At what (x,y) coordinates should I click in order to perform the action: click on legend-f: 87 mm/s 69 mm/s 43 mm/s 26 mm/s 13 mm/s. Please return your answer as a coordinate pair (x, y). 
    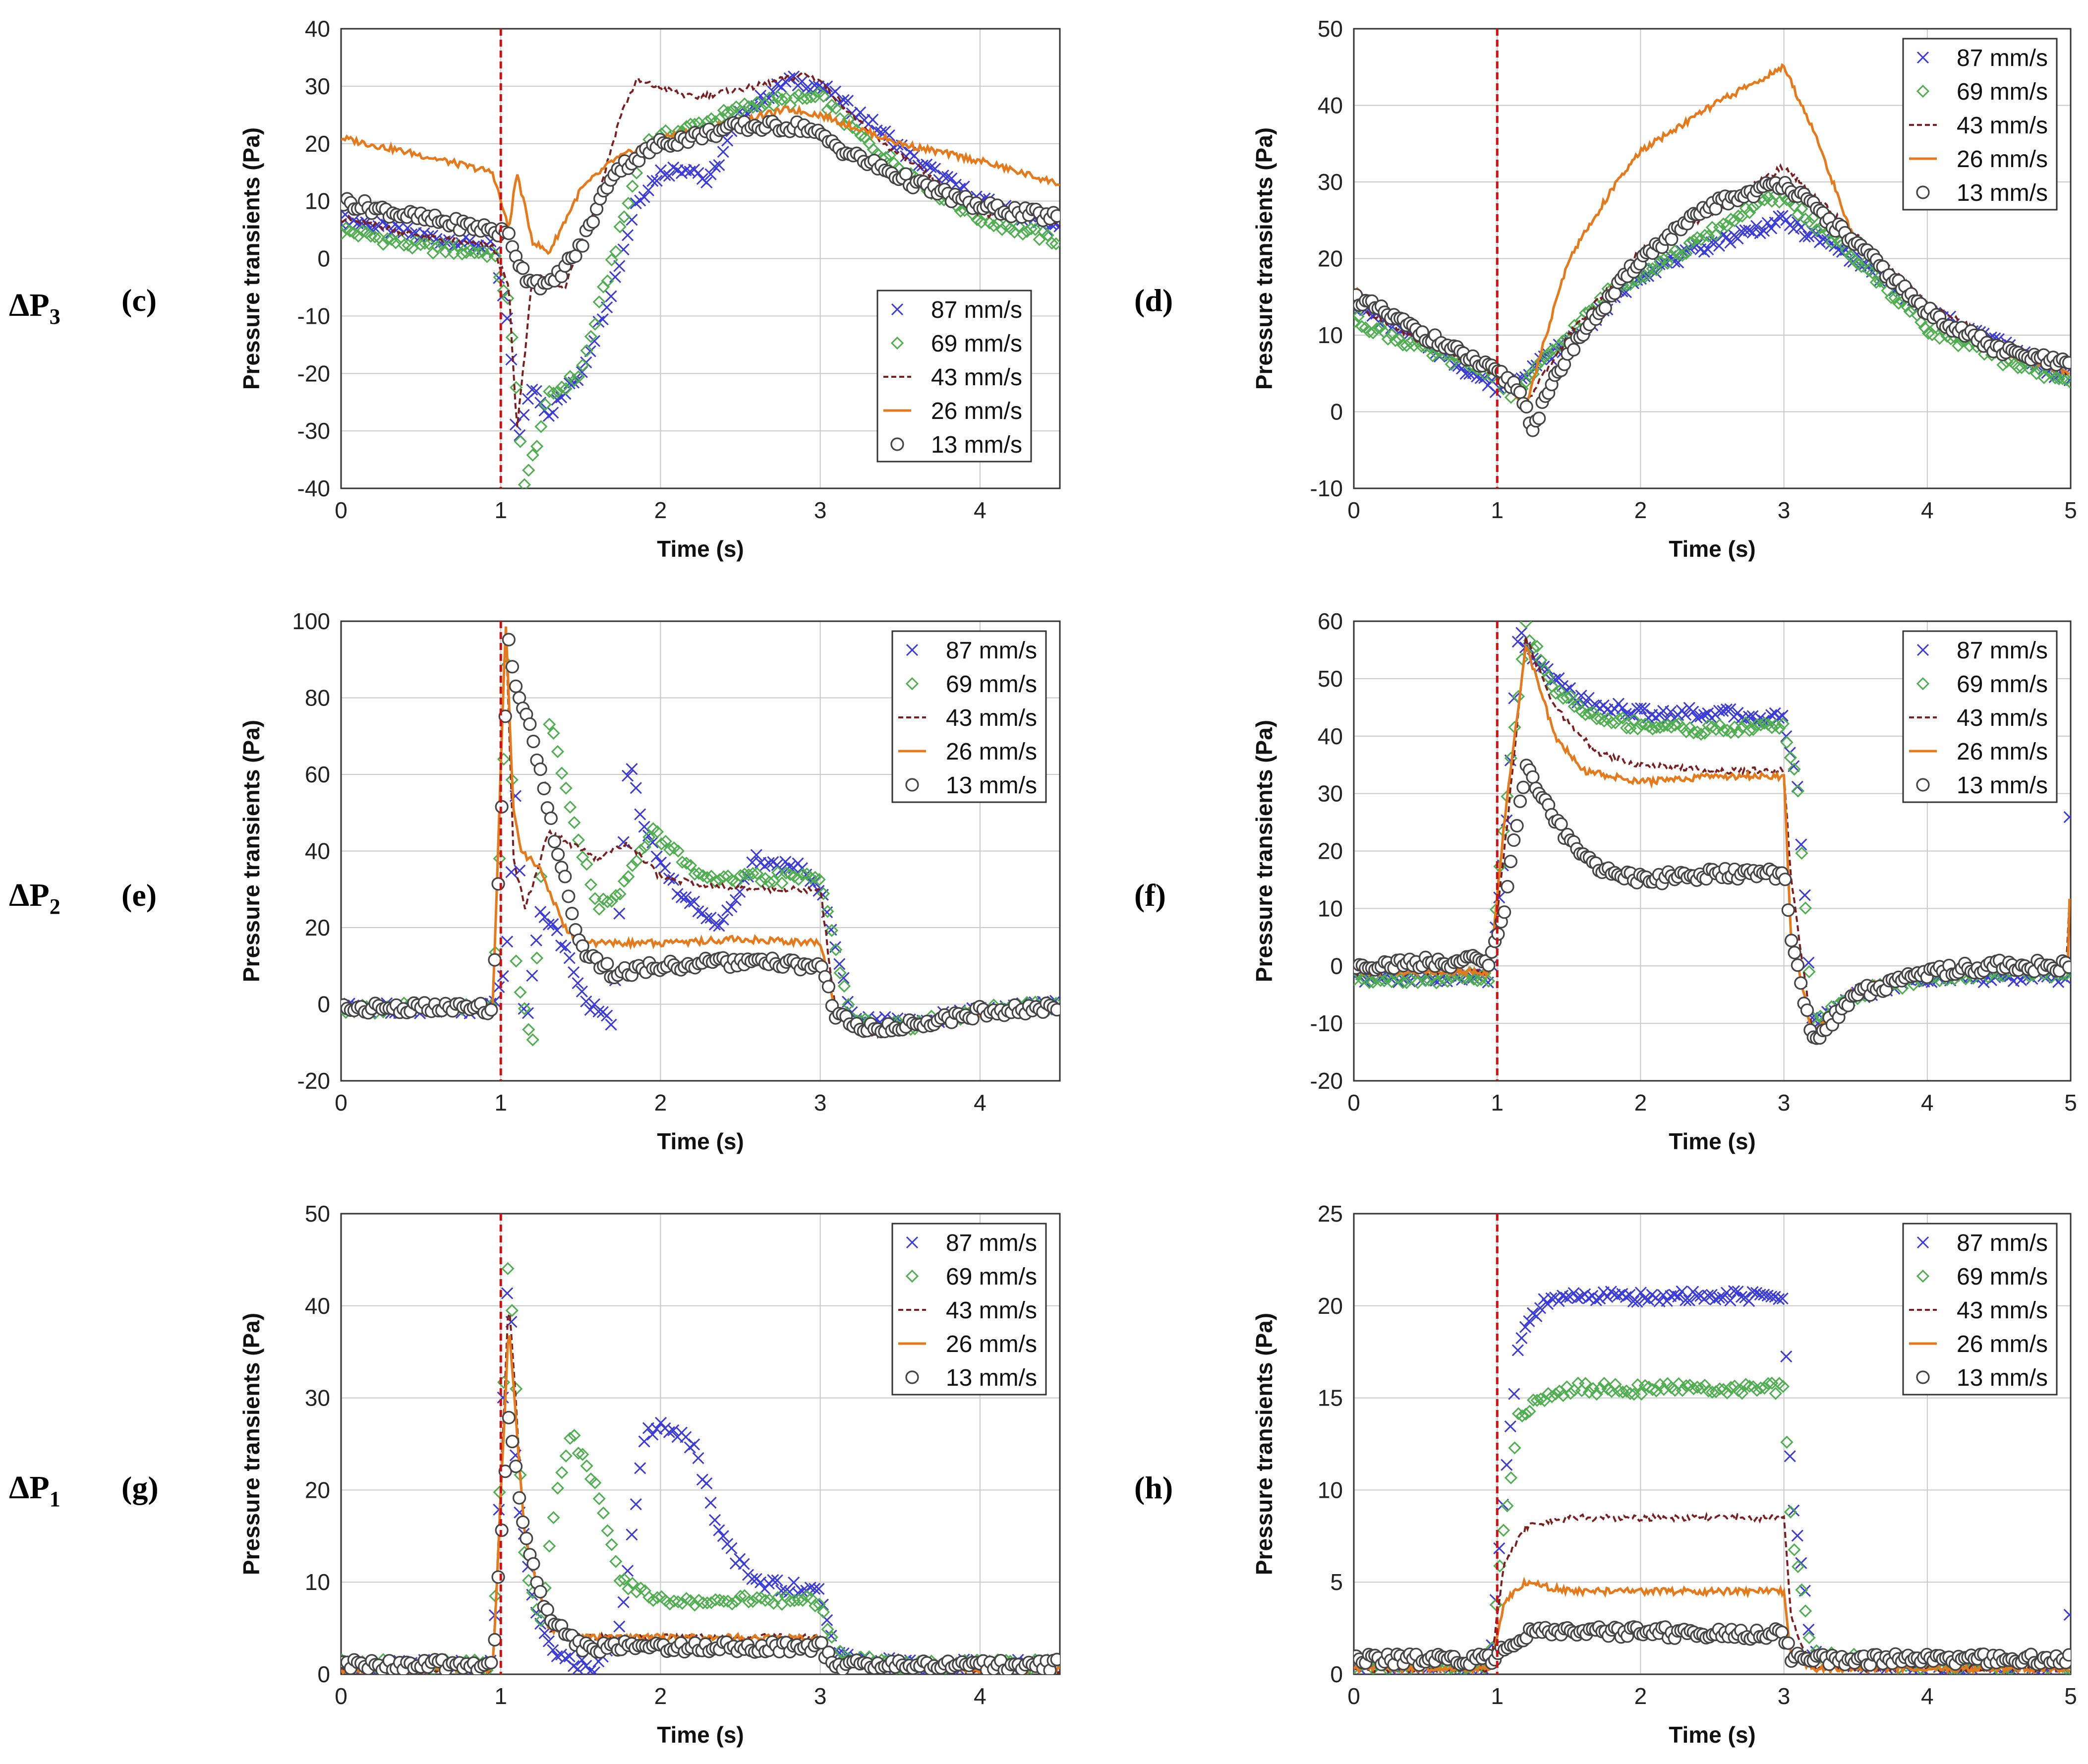
    Looking at the image, I should click on (1980, 717).